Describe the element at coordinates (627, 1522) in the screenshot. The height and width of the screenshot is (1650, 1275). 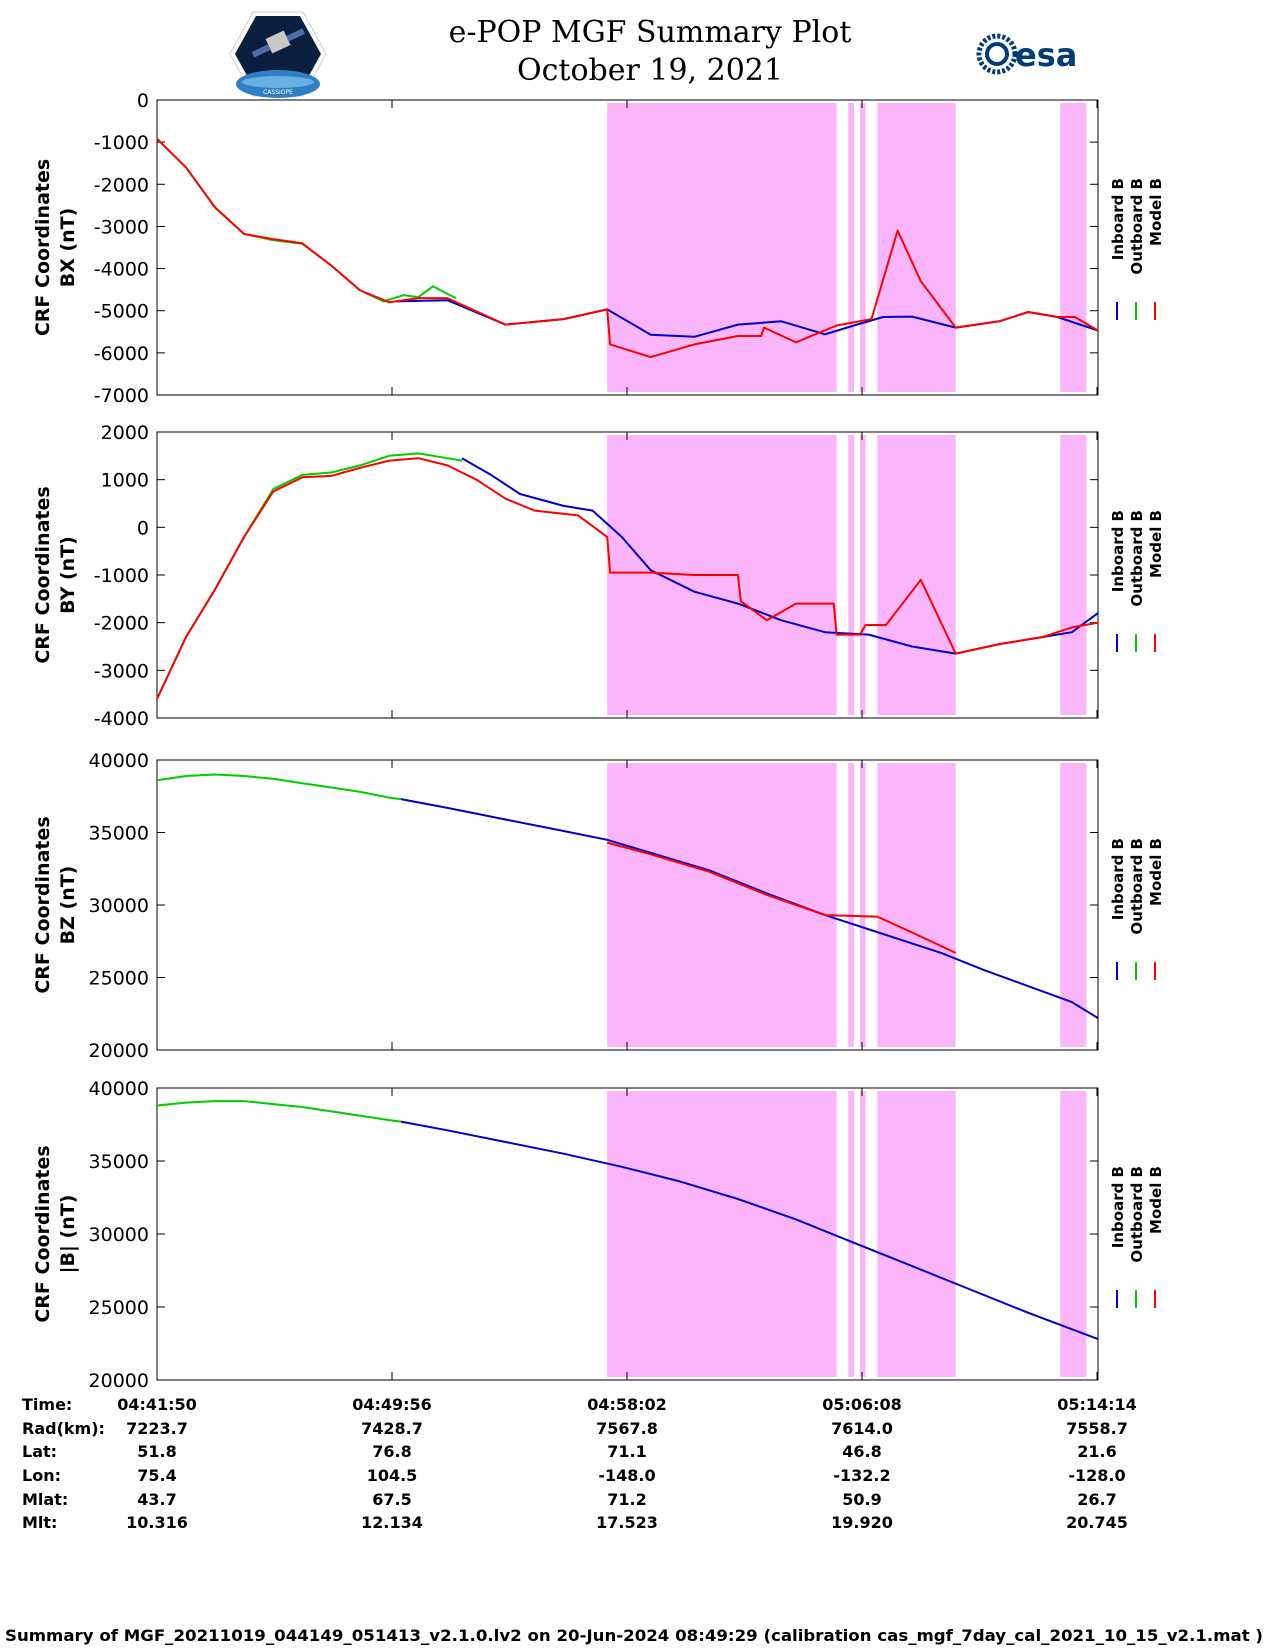
I see `orbit-cell: 17.523` at that location.